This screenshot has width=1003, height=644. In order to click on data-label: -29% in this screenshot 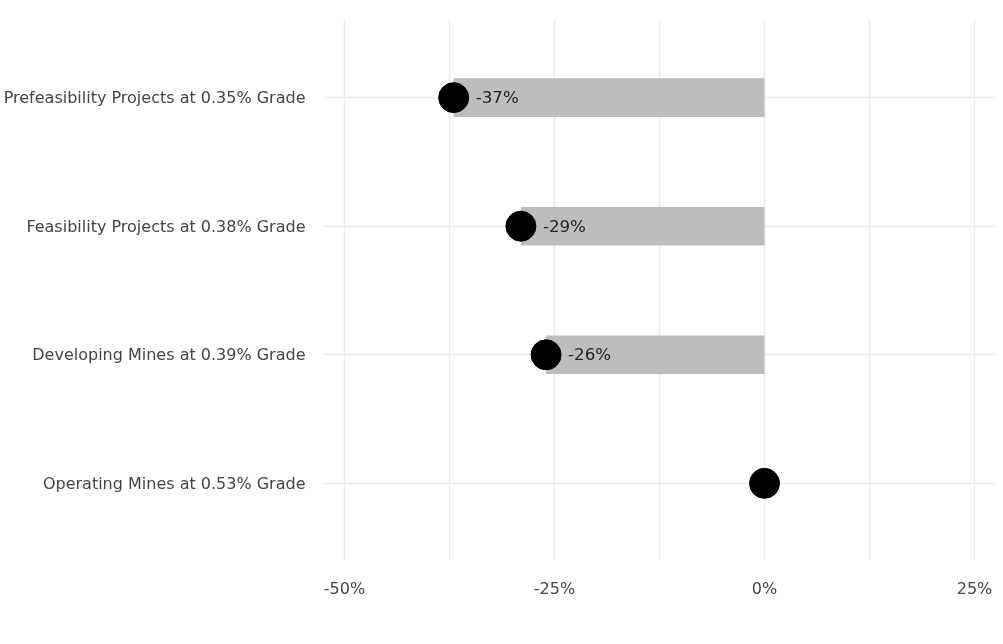, I will do `click(564, 226)`.